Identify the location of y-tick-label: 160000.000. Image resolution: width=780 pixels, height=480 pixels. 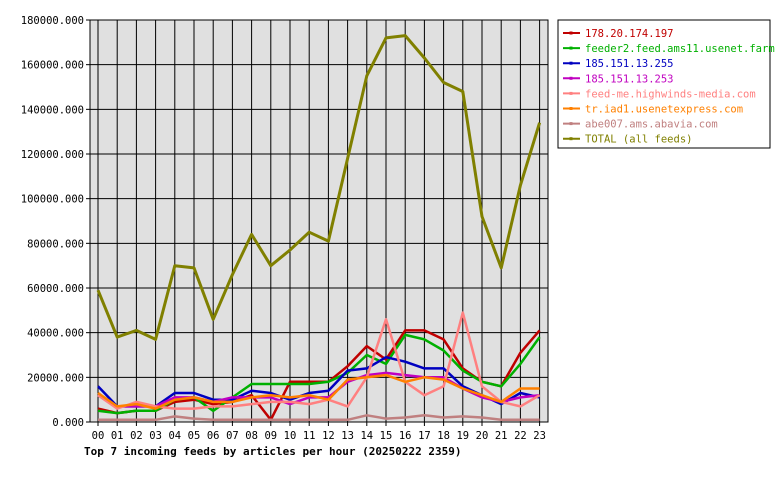
(52, 66).